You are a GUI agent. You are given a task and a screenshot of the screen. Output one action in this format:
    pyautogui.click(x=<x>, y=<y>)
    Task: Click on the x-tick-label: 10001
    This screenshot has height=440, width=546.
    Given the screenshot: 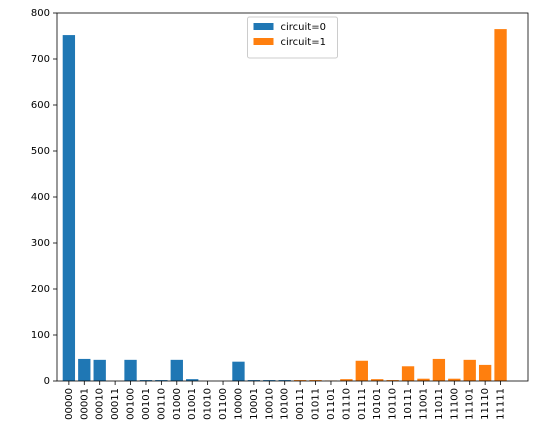 What is the action you would take?
    pyautogui.click(x=254, y=404)
    